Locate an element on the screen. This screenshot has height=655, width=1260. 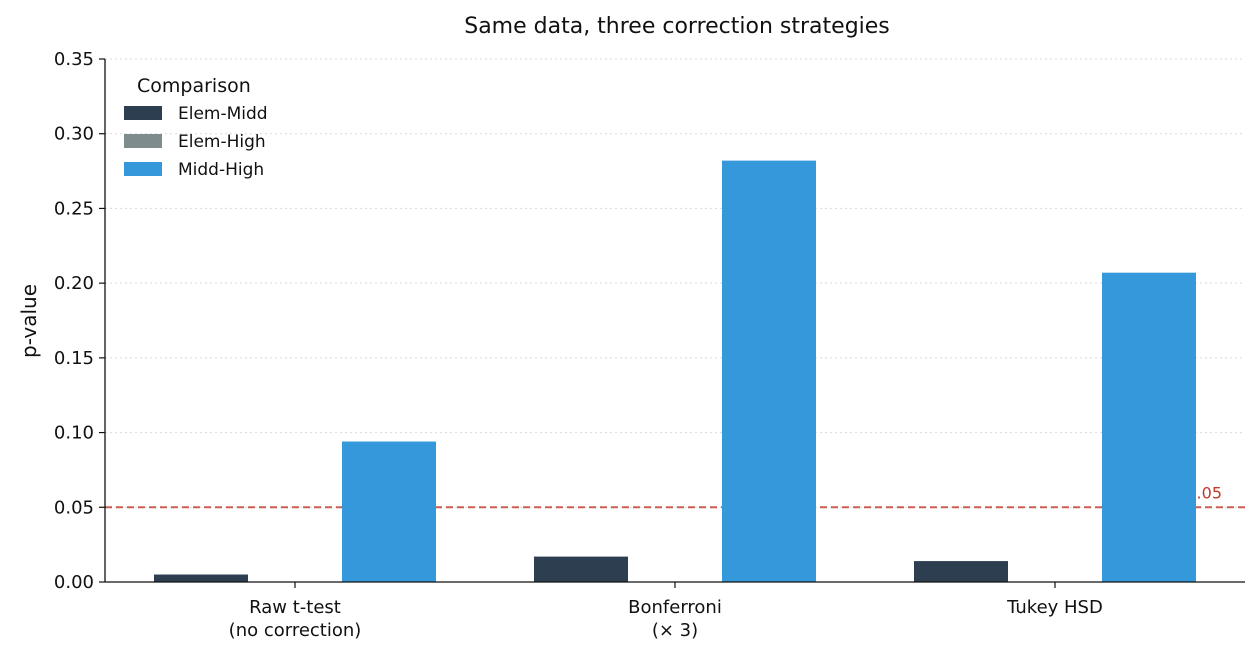
y-tick-label-2: 0.10 is located at coordinates (74, 433).